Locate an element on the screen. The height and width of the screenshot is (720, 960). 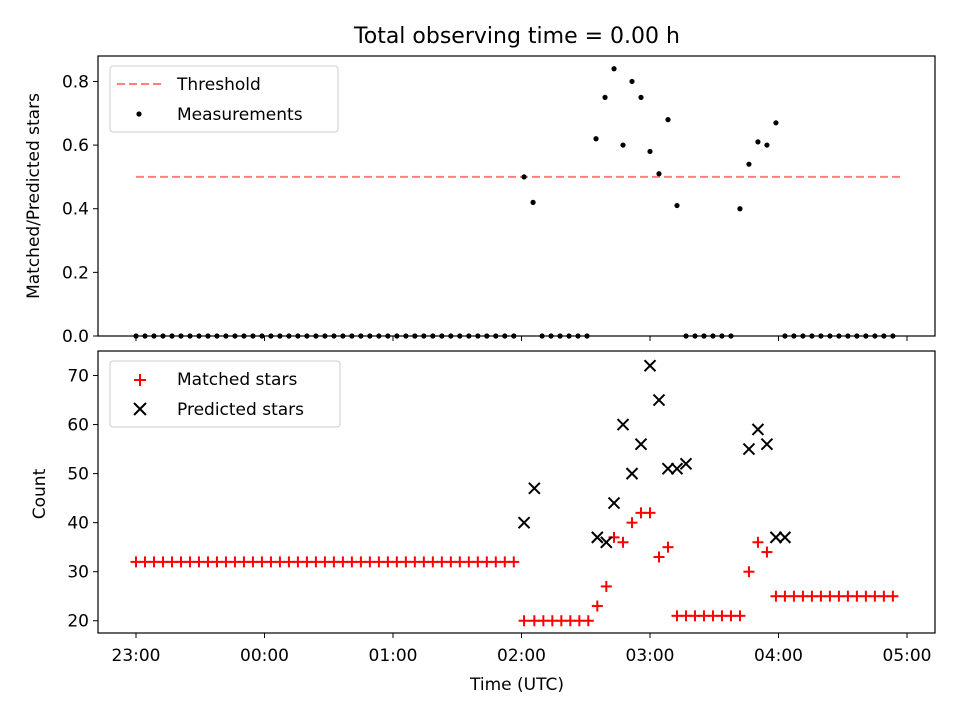
bottom-legend: Matched stars Predicted stars is located at coordinates (225, 394).